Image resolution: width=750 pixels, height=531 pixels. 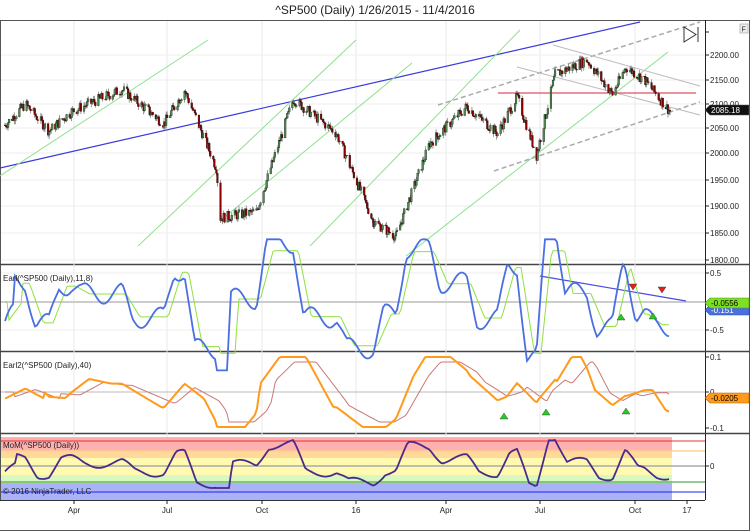 What do you see at coordinates (48, 278) in the screenshot?
I see `earl-panel-label: Earl(^SP500 (Daily),11,8)` at bounding box center [48, 278].